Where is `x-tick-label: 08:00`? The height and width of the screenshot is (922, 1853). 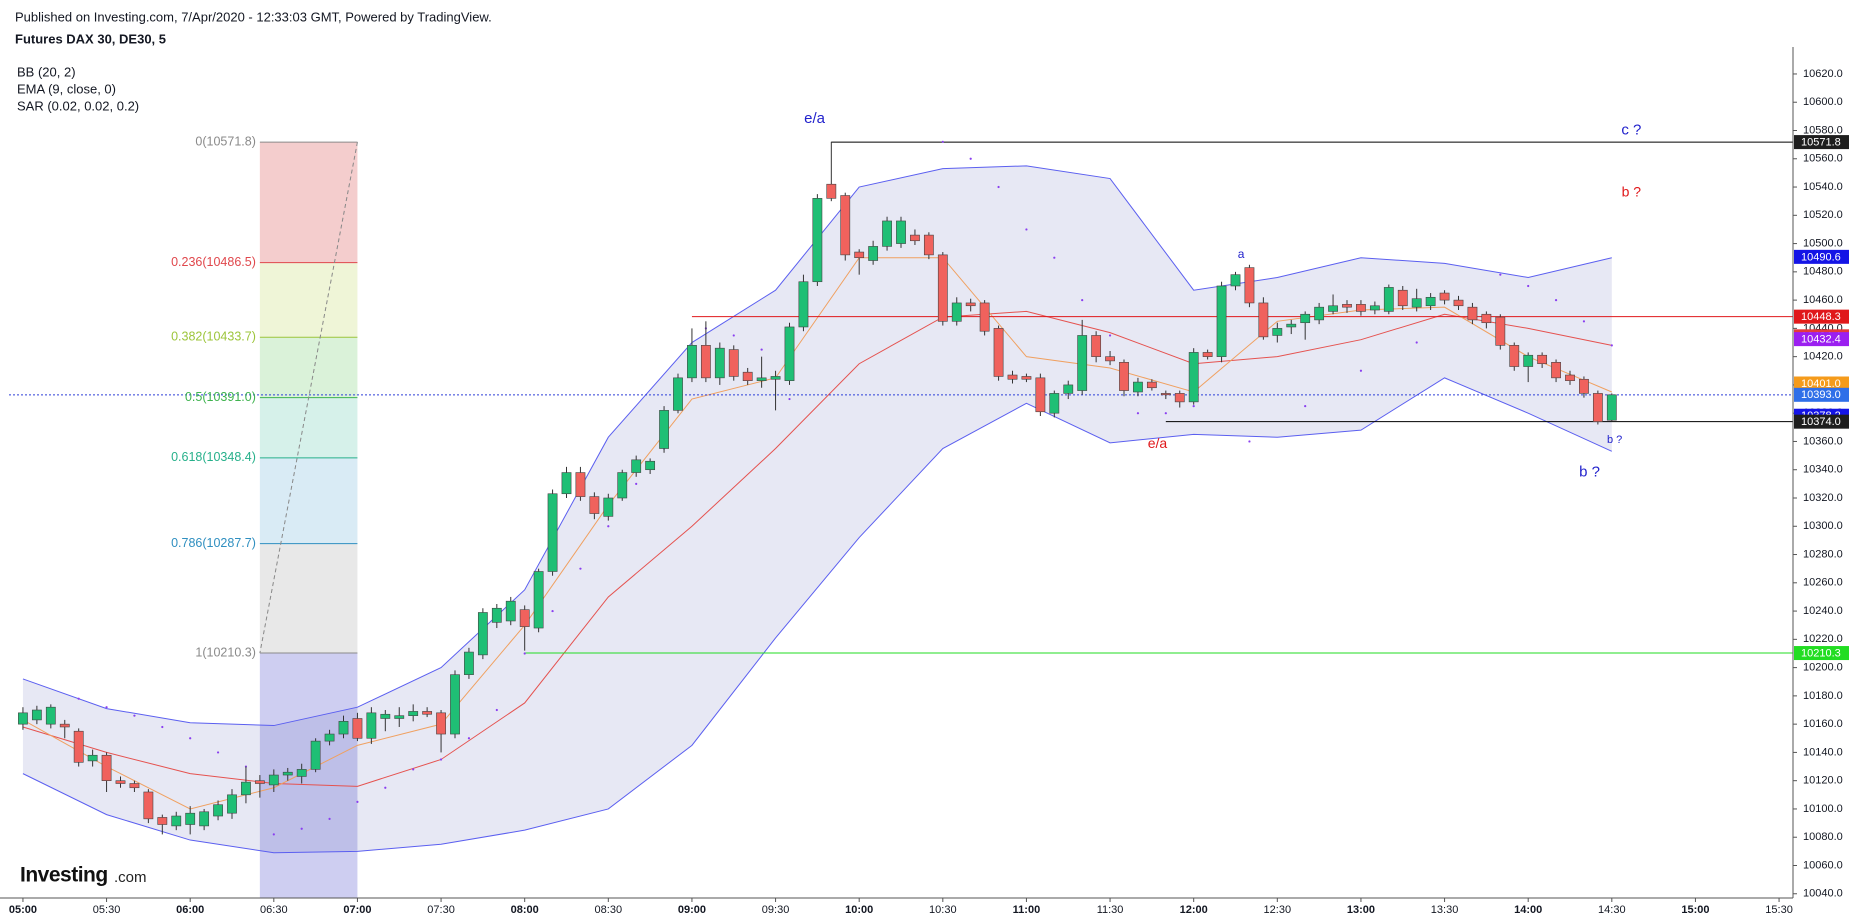 x-tick-label: 08:00 is located at coordinates (525, 910).